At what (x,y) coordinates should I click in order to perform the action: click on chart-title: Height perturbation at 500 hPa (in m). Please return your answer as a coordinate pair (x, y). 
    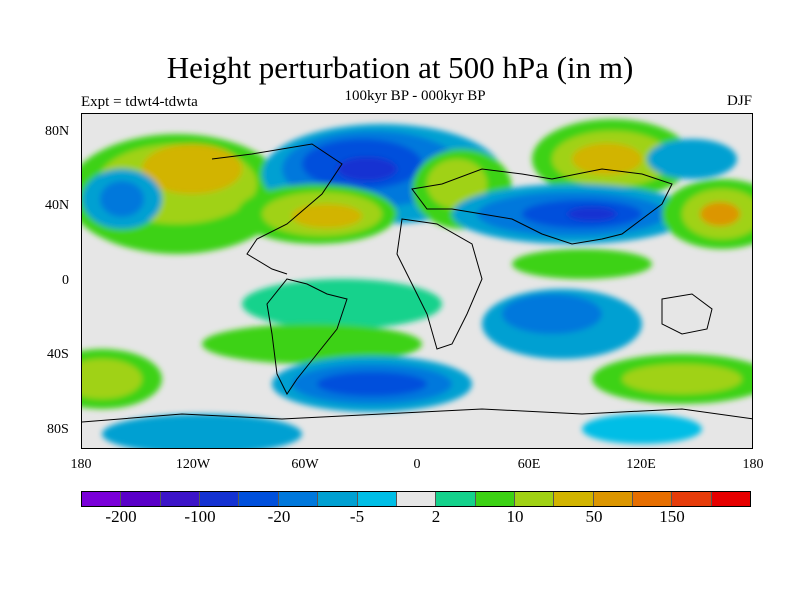
    Looking at the image, I should click on (400, 67).